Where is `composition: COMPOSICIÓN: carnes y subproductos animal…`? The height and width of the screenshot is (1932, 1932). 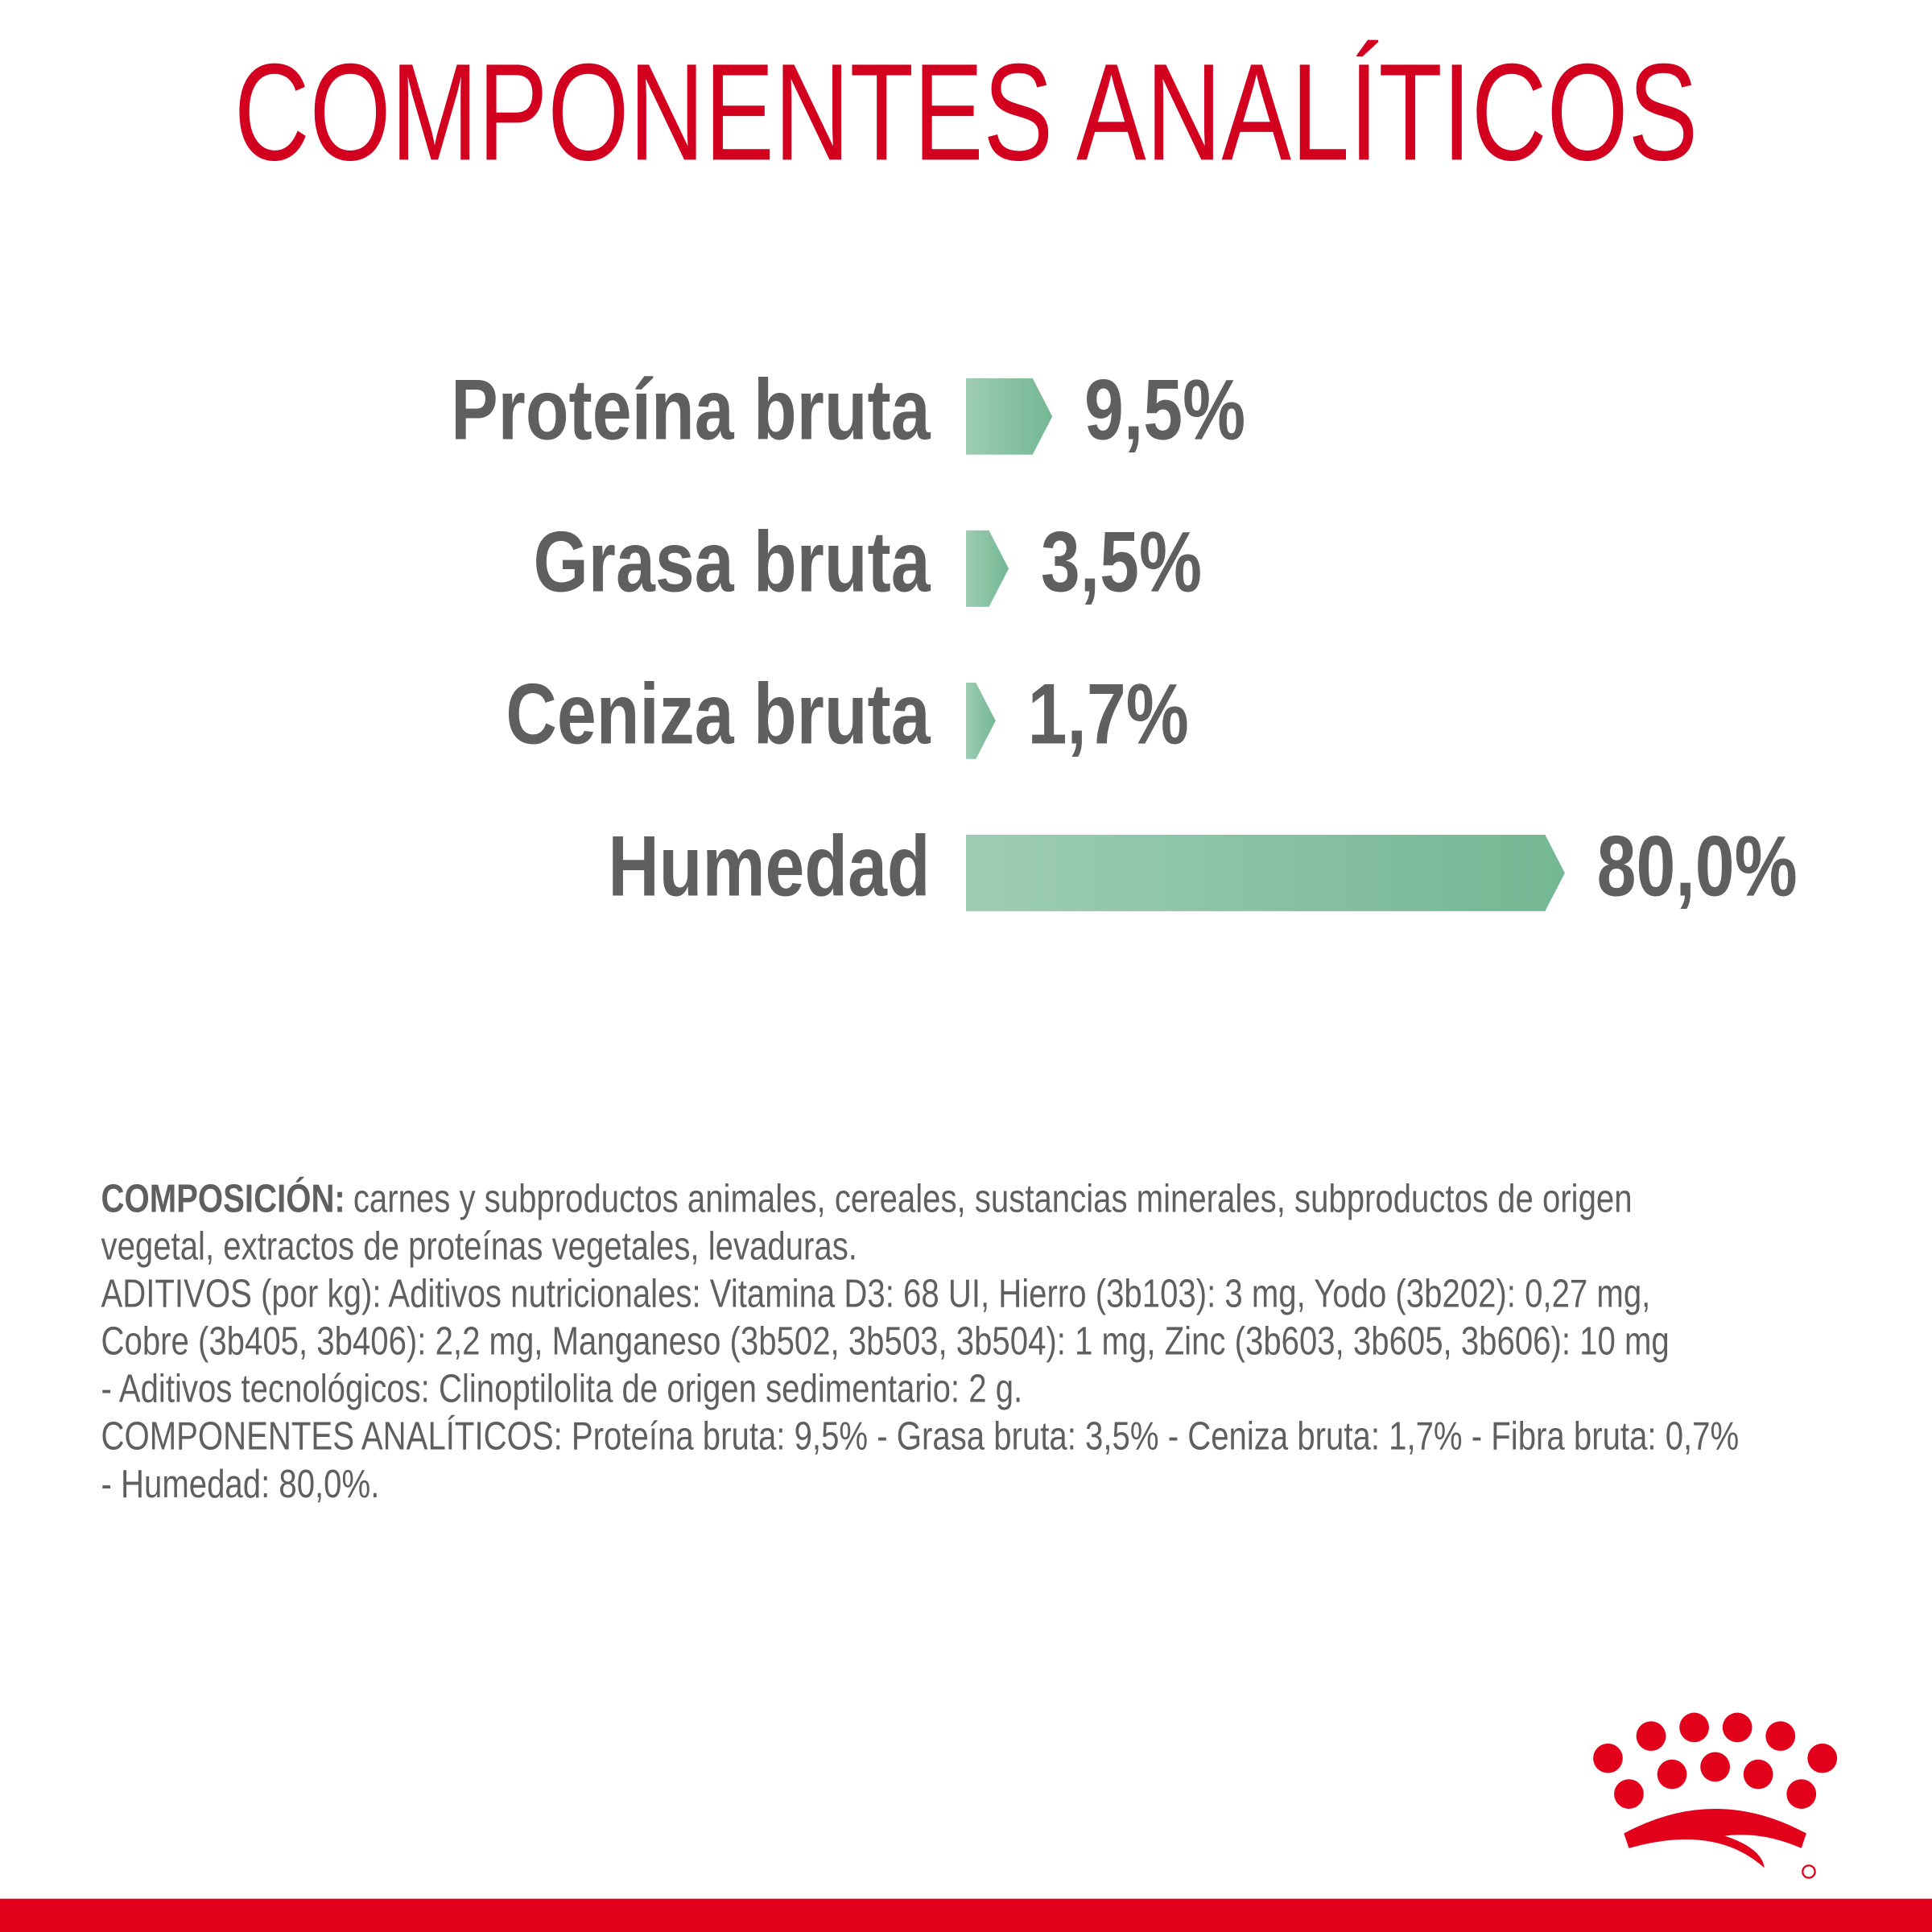 composition: COMPOSICIÓN: carnes y subproductos animal… is located at coordinates (920, 1341).